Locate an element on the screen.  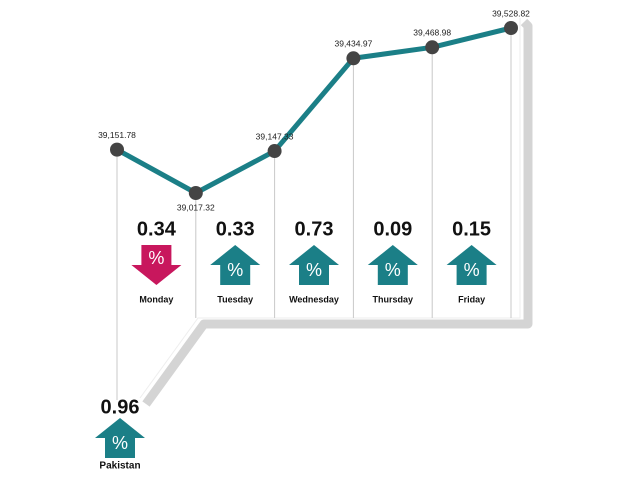
day-label: Thursday is located at coordinates (393, 299).